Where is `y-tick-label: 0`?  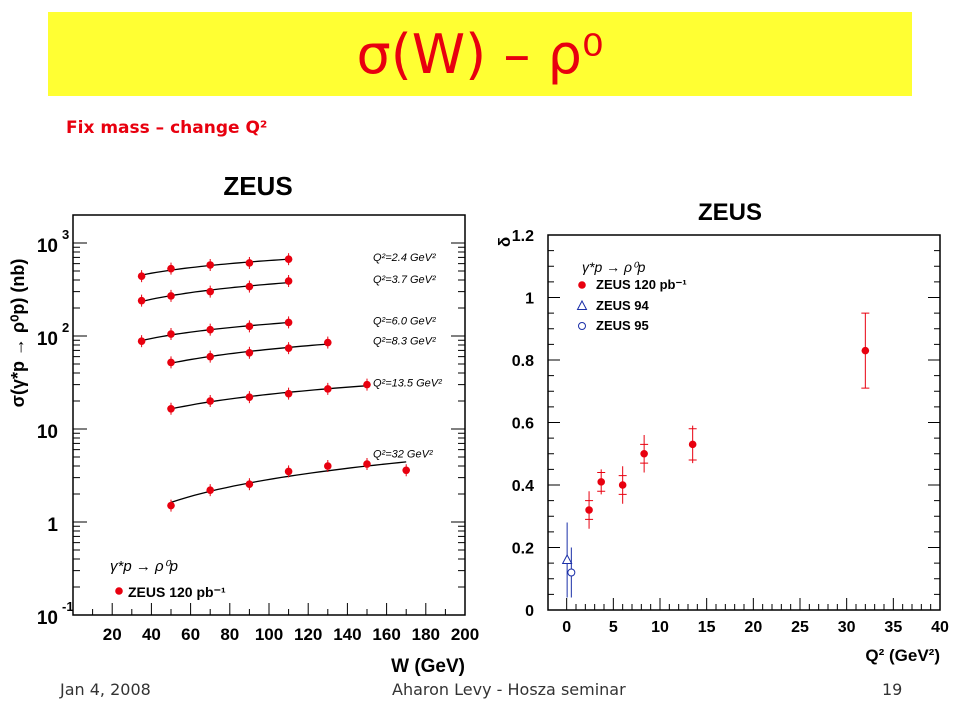 y-tick-label: 0 is located at coordinates (529, 611).